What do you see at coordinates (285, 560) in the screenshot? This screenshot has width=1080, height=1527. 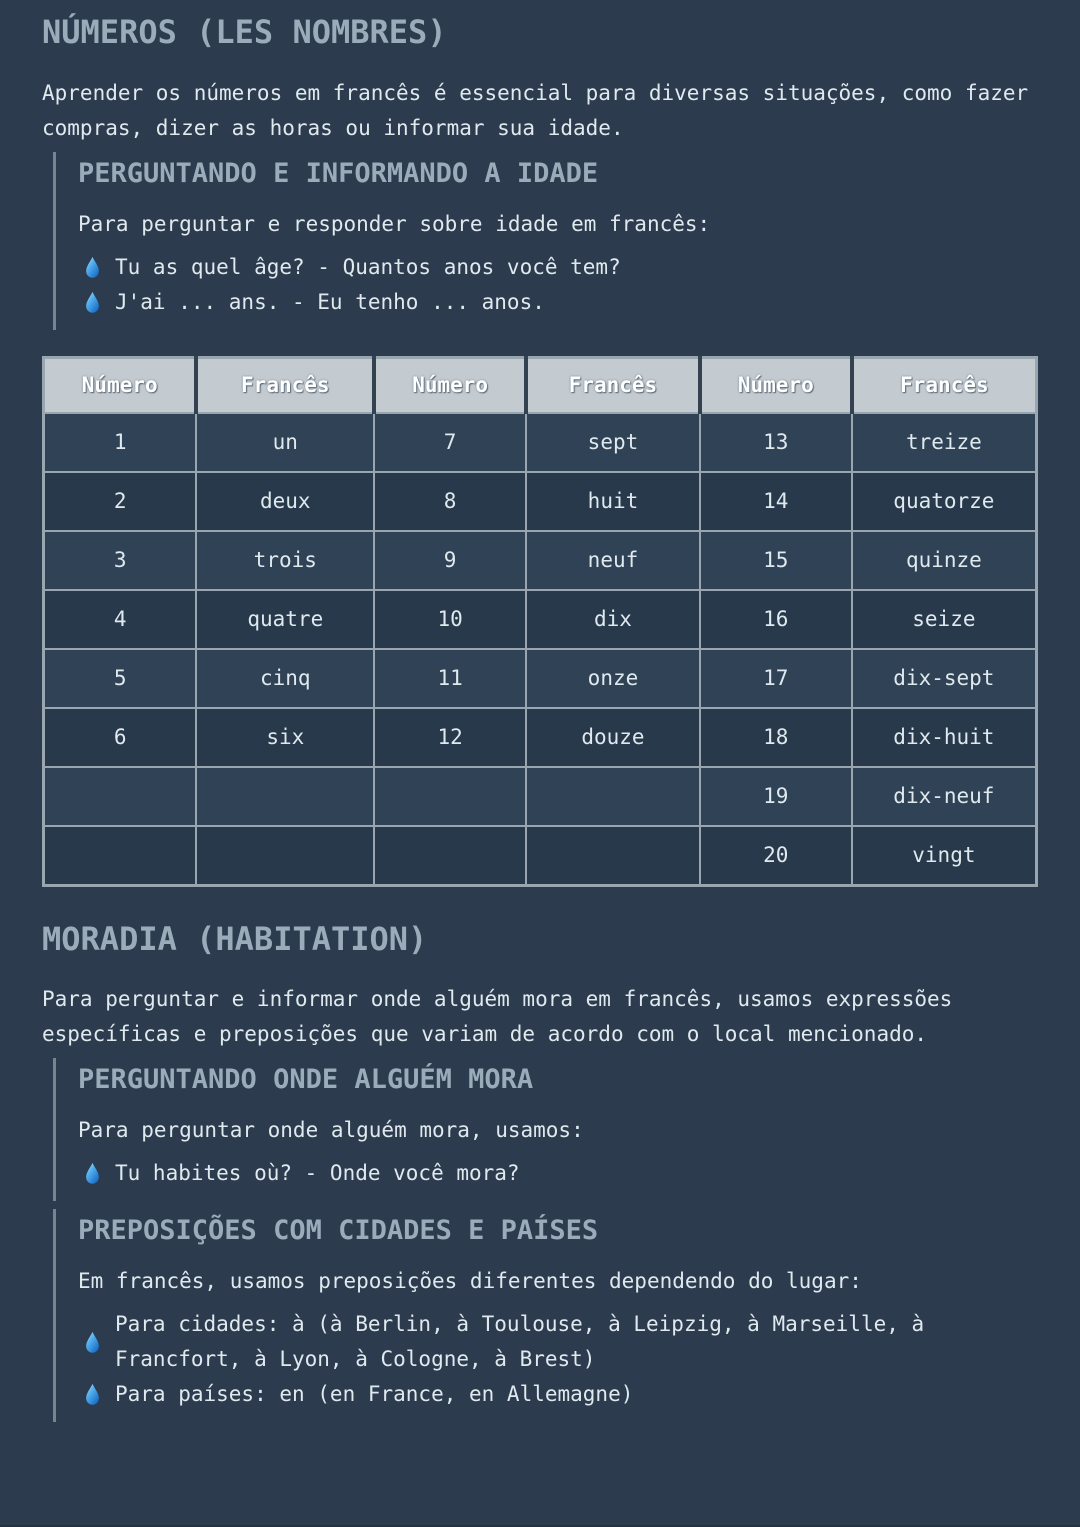 I see `table-cell: trois` at bounding box center [285, 560].